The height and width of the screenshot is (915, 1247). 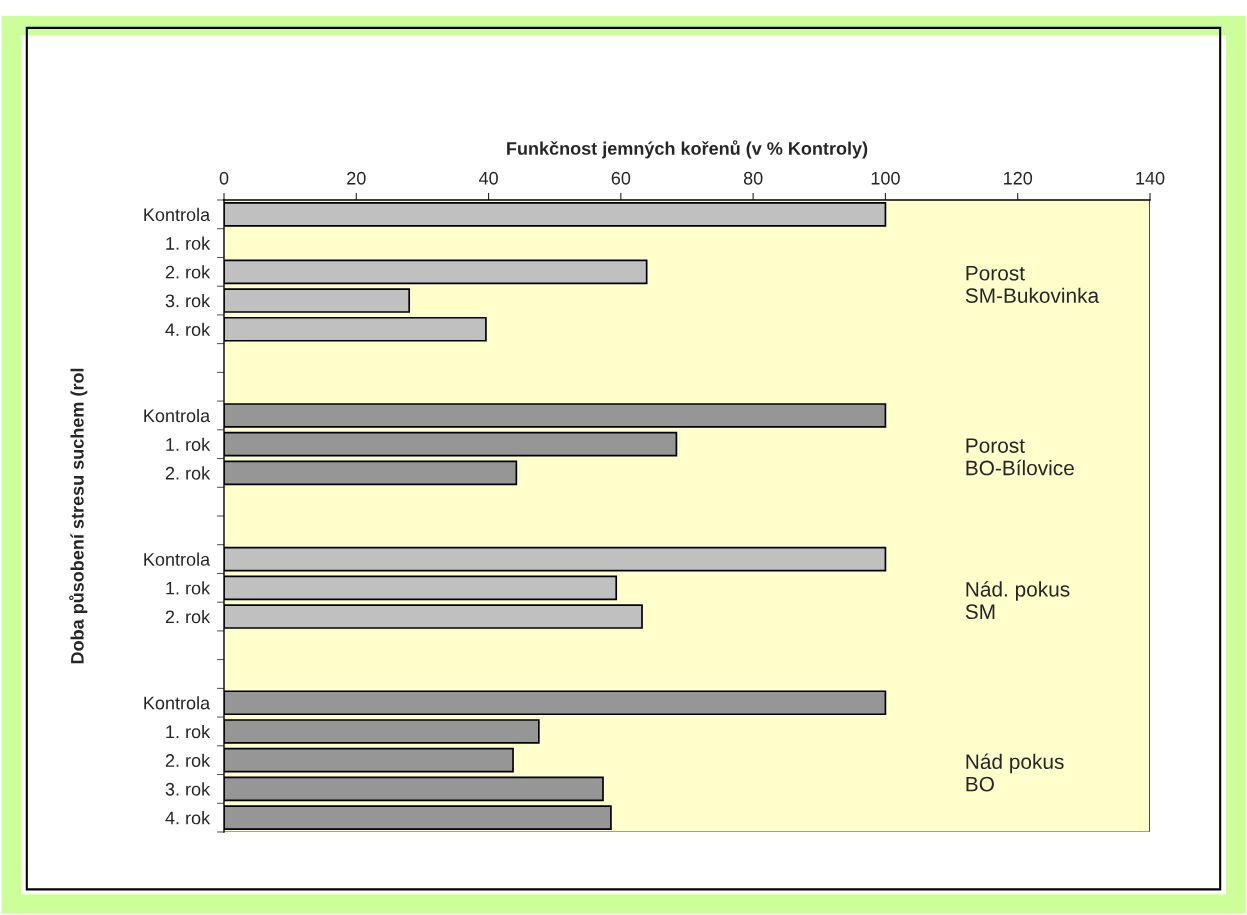 What do you see at coordinates (1018, 178) in the screenshot?
I see `x-tick-label: 120` at bounding box center [1018, 178].